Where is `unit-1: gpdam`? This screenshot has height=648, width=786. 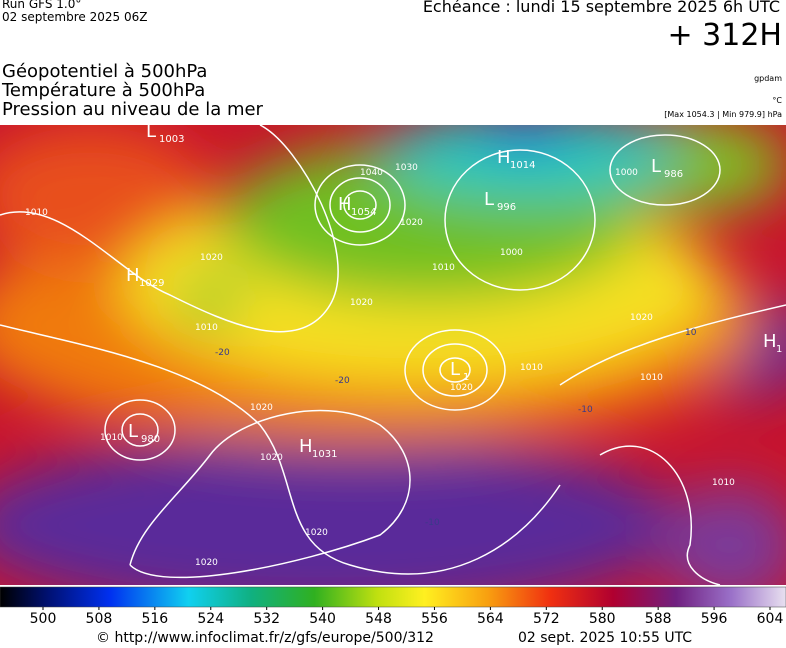 unit-1: gpdam is located at coordinates (768, 78).